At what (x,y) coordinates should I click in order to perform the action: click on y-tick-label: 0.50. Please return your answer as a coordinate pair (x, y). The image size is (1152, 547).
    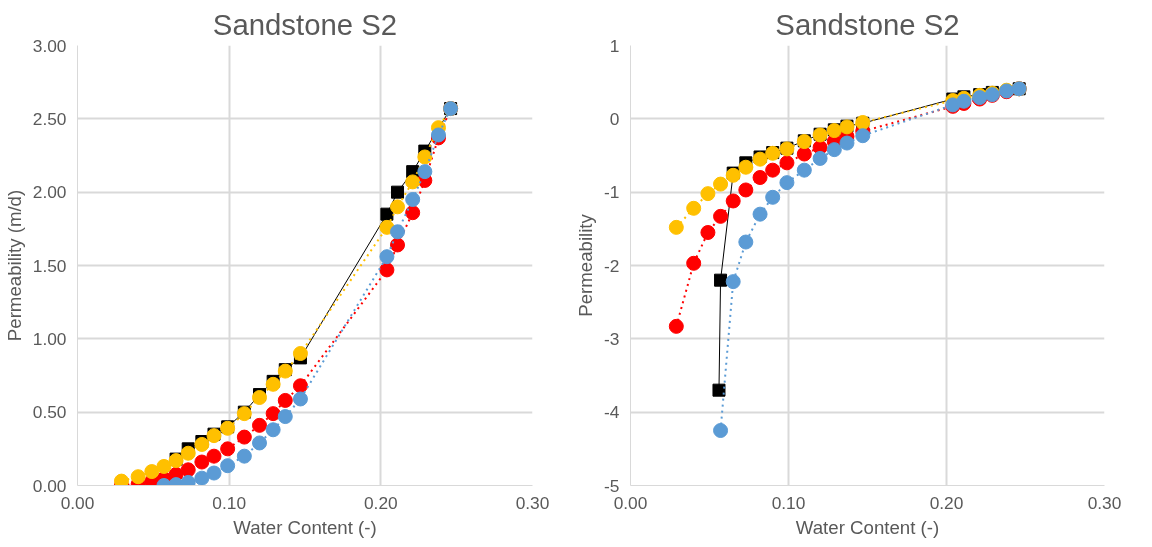
    Looking at the image, I should click on (49, 412).